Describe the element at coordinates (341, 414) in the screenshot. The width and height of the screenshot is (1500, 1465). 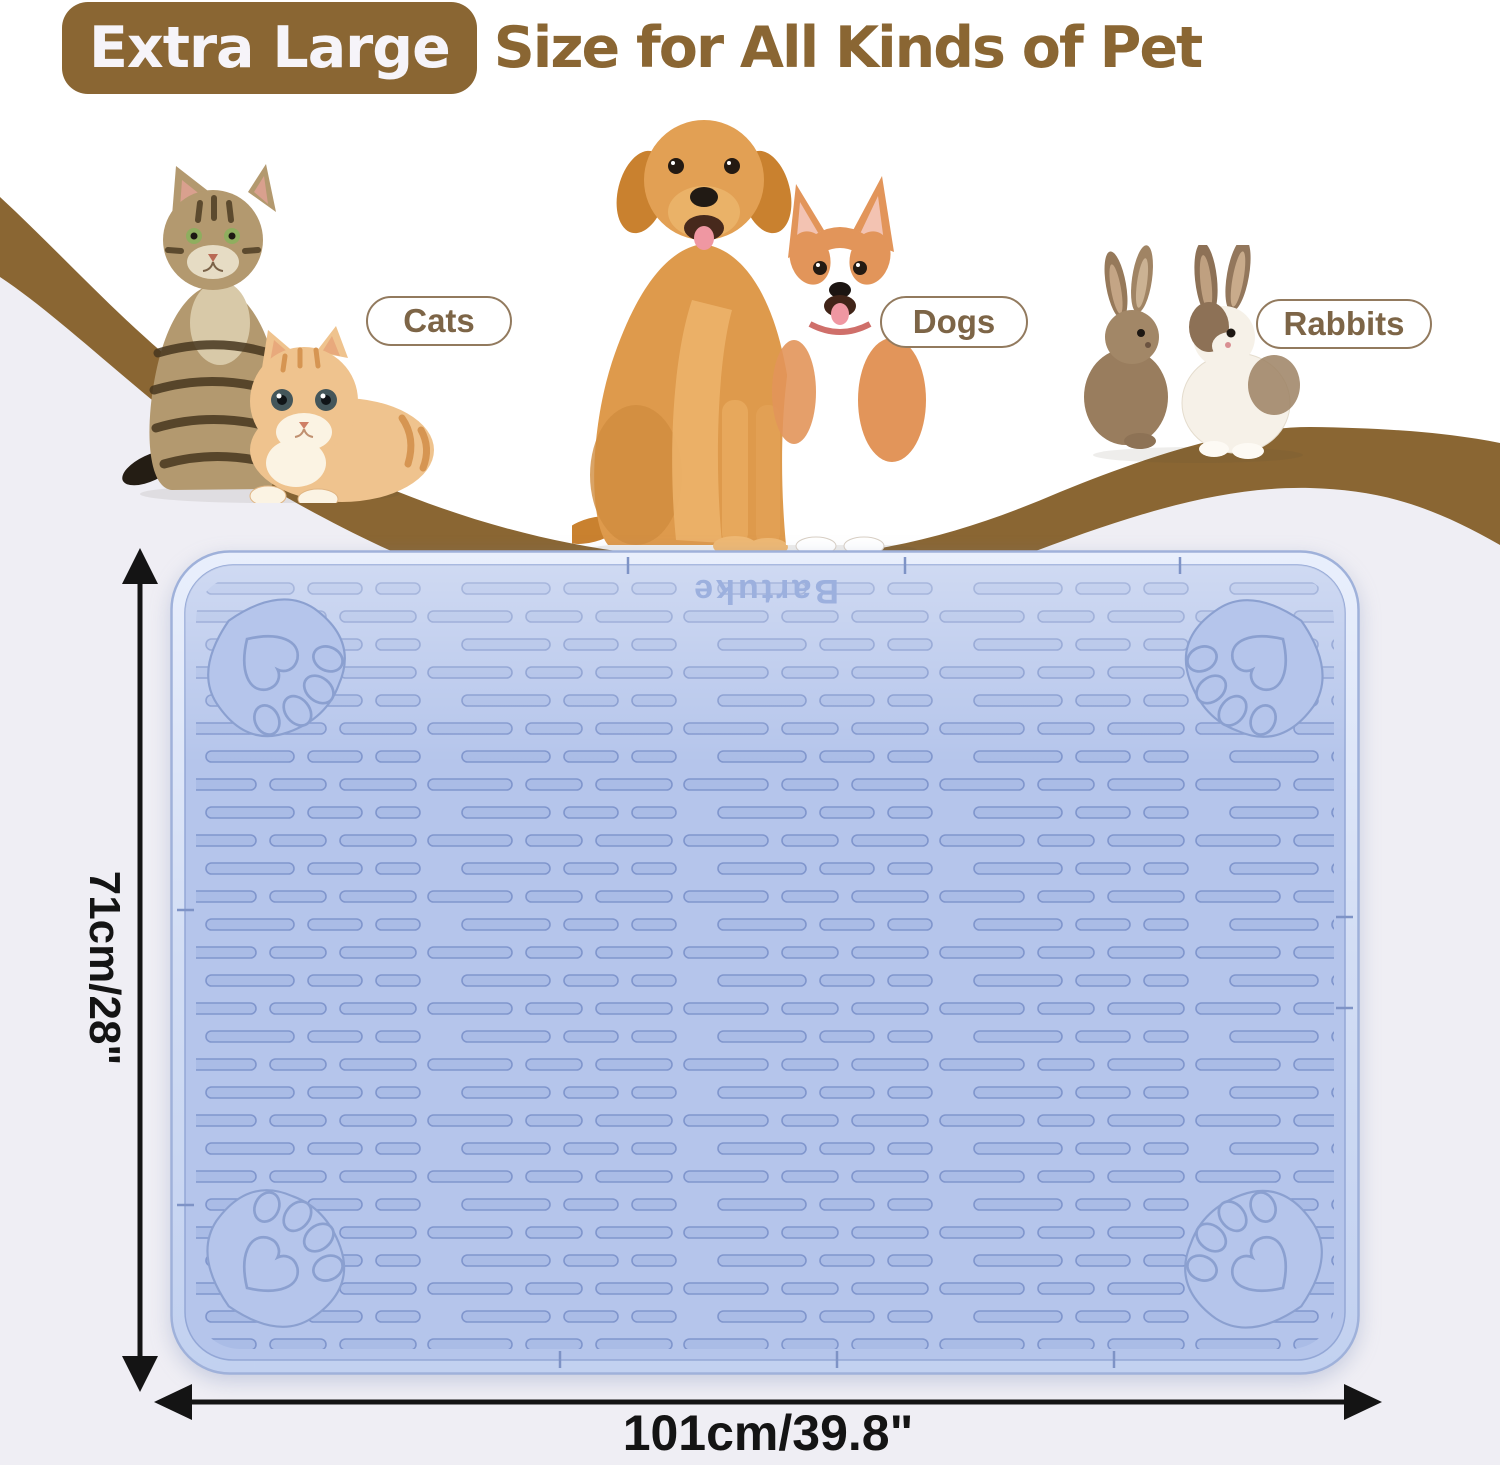
I see `kitten-icon` at that location.